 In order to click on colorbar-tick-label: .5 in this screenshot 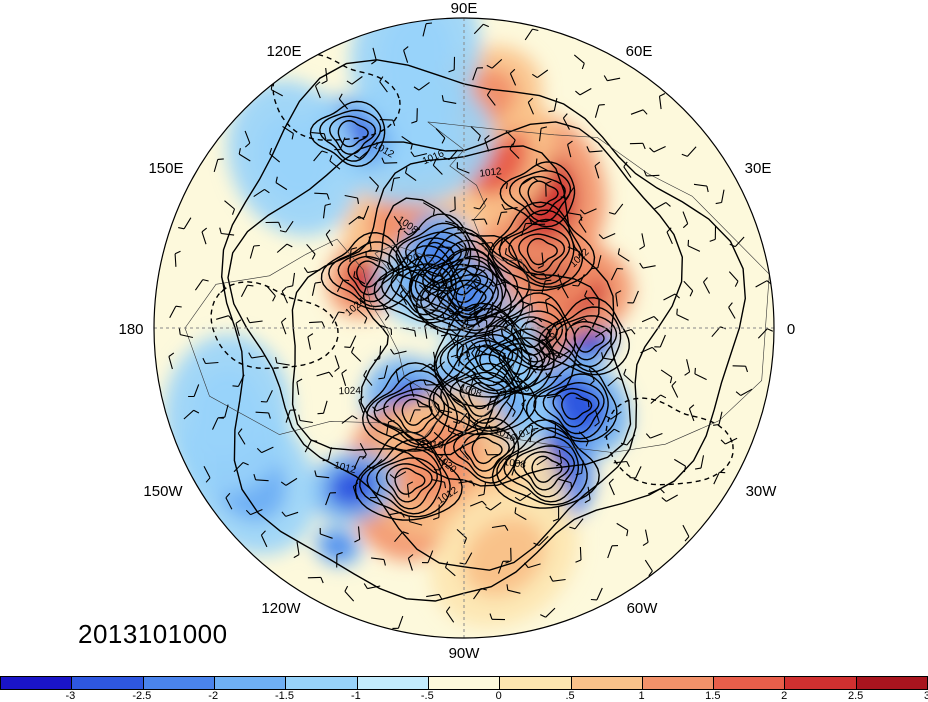, I will do `click(570, 696)`.